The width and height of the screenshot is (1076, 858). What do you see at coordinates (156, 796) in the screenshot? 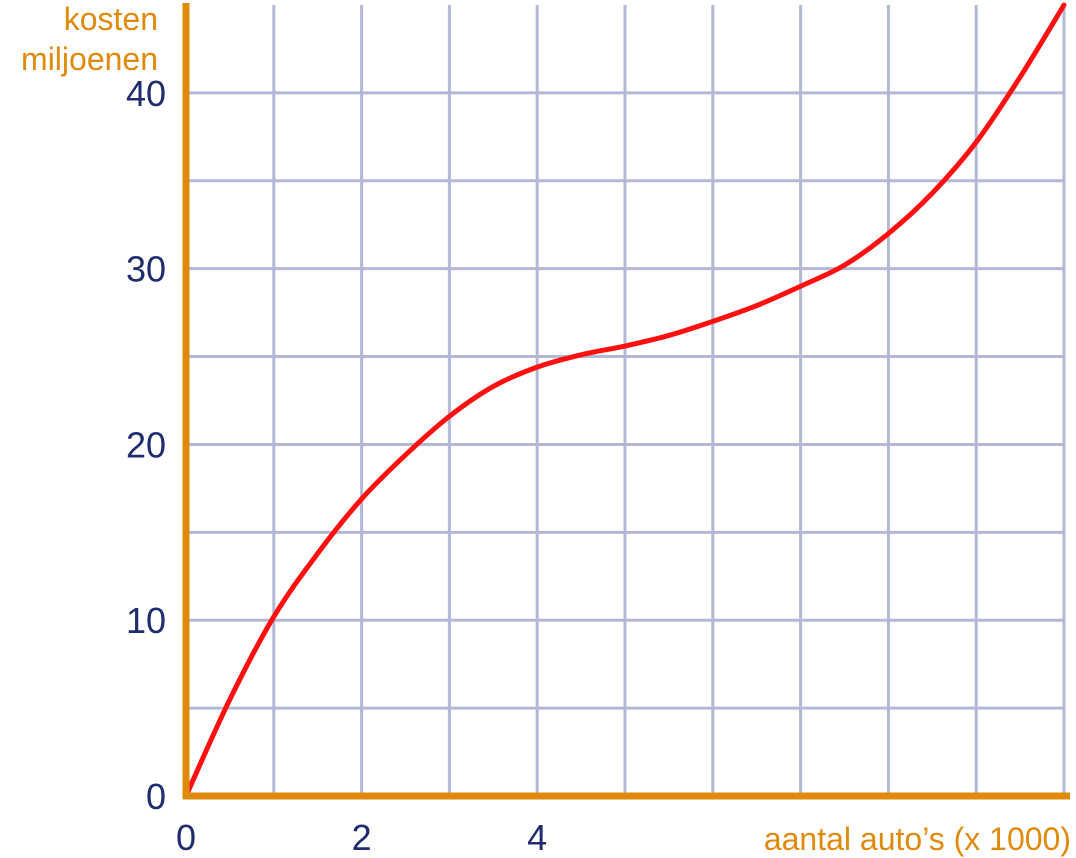
I see `y-tick-label-0: 0` at bounding box center [156, 796].